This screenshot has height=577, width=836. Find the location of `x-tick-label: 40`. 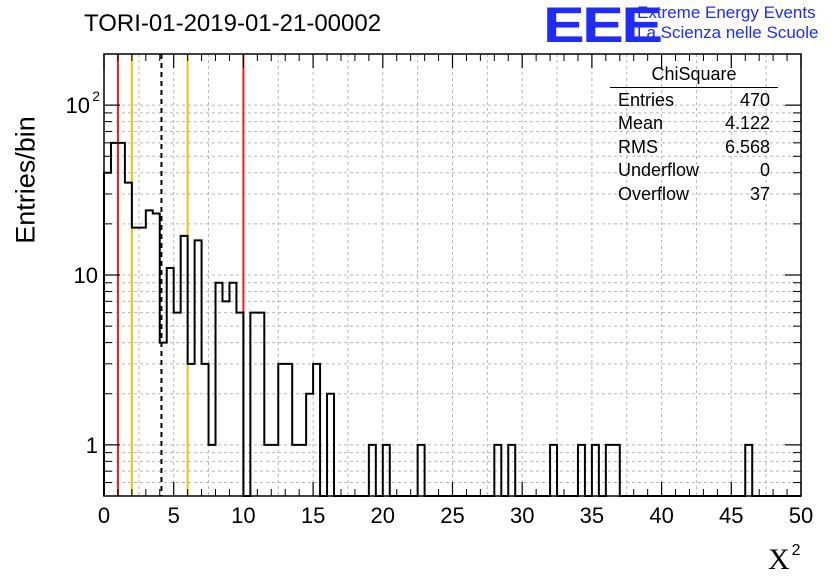

x-tick-label: 40 is located at coordinates (661, 515).